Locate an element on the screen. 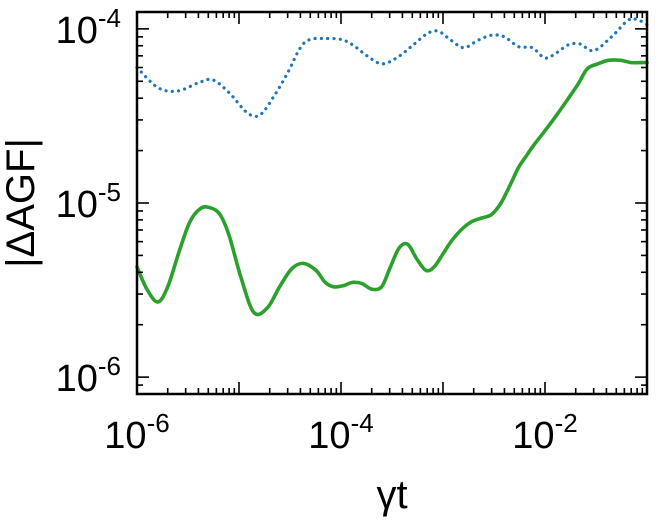 The image size is (661, 522). y-tick-label: 10⁻⁵ is located at coordinates (88, 201).